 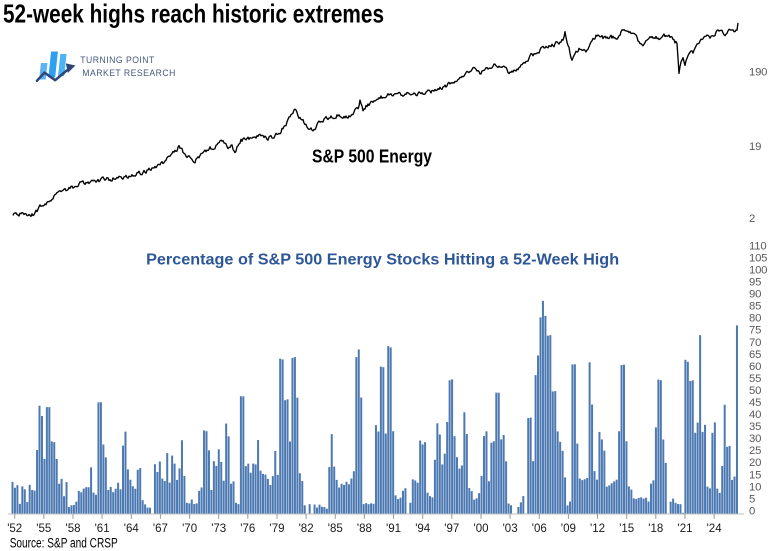 I want to click on svg-text: 85, so click(x=755, y=307).